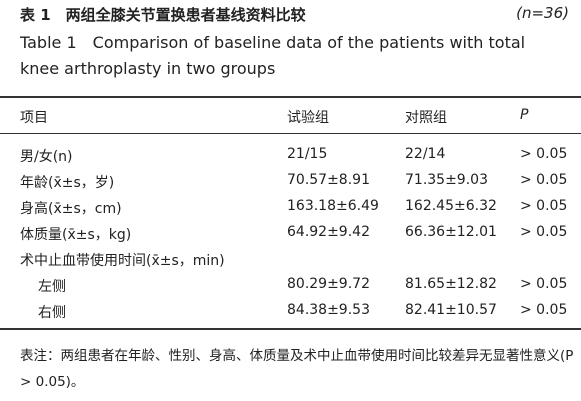 This screenshot has height=401, width=581. What do you see at coordinates (71, 209) in the screenshot?
I see `row-label: 身高(x̄±s，cm)` at bounding box center [71, 209].